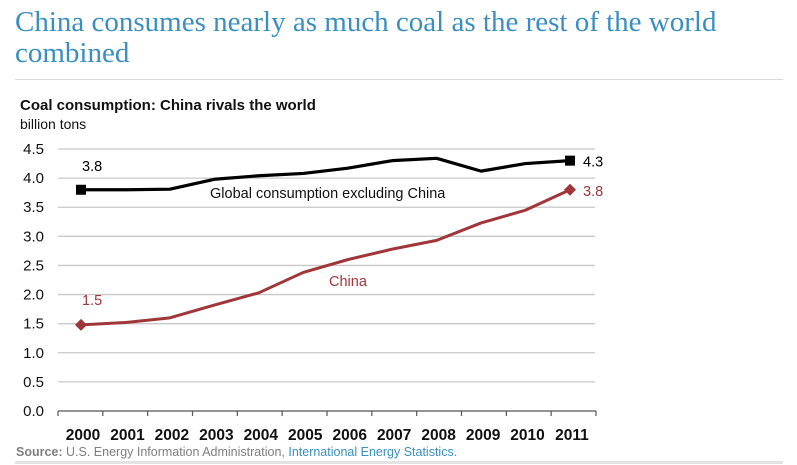  Describe the element at coordinates (216, 435) in the screenshot. I see `x-tick-label: 2003` at that location.